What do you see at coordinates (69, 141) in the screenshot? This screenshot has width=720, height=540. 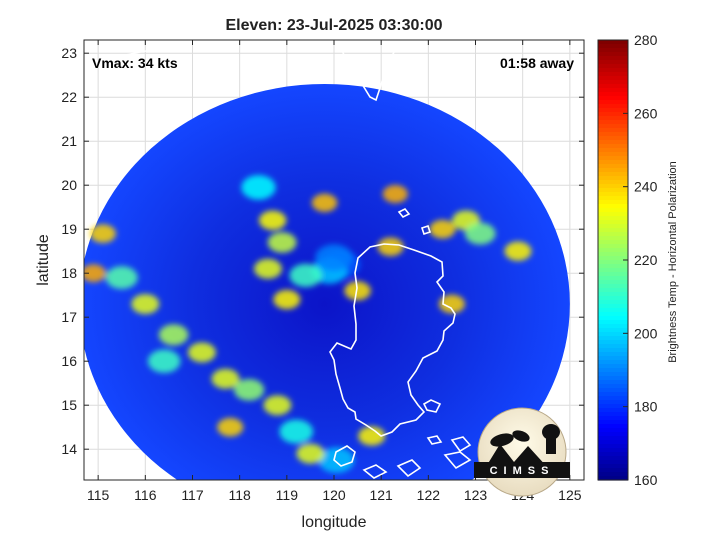 I see `y-tick-label: 21` at bounding box center [69, 141].